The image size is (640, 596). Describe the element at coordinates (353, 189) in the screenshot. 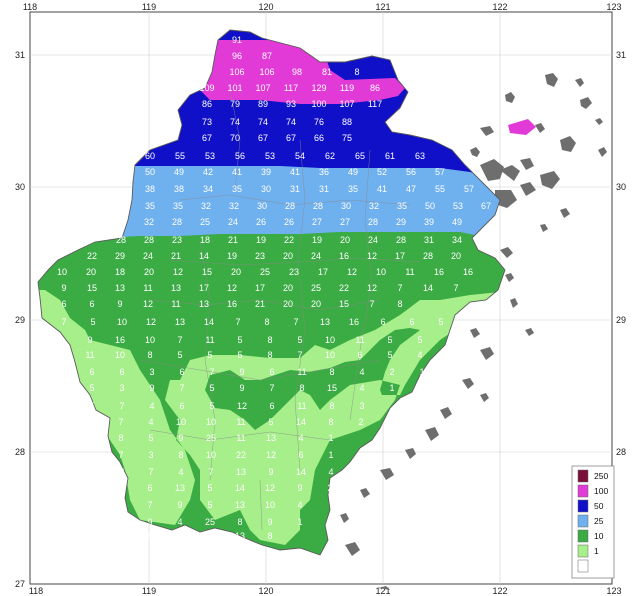

I see `station-value: 35` at that location.